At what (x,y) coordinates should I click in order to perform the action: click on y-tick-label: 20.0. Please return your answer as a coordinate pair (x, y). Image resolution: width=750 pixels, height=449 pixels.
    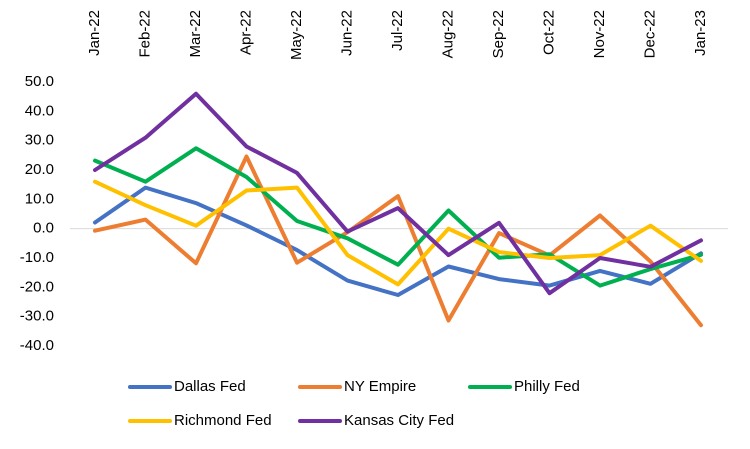
    Looking at the image, I should click on (39, 169).